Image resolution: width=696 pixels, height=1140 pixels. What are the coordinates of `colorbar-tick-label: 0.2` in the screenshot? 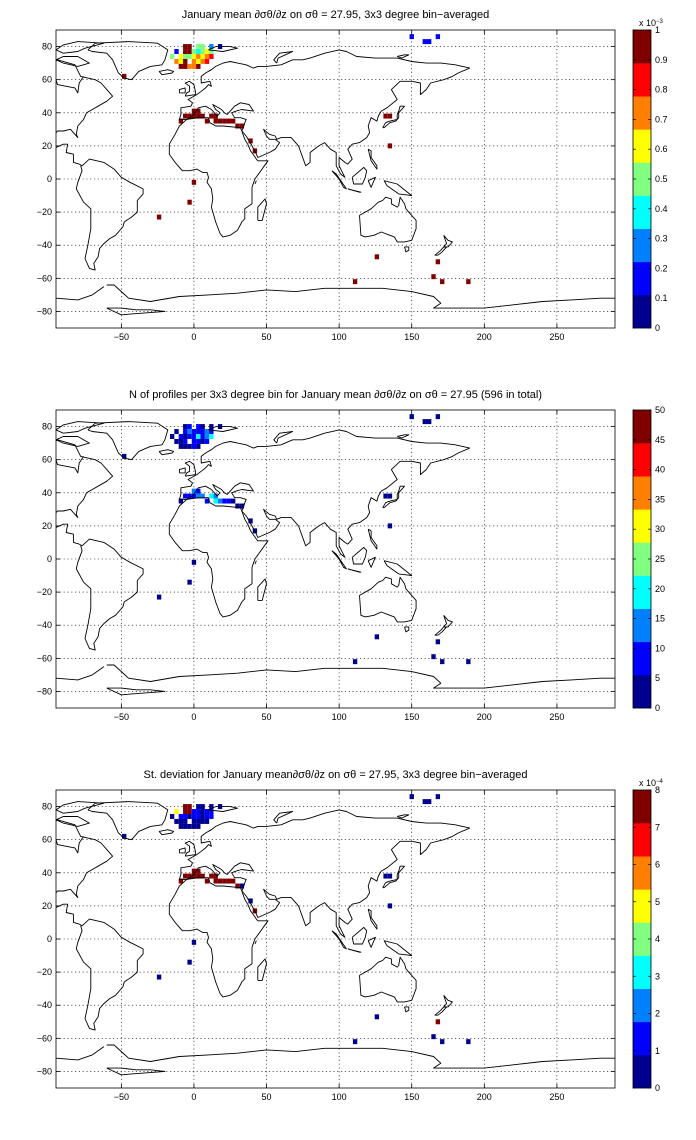 It's located at (661, 268).